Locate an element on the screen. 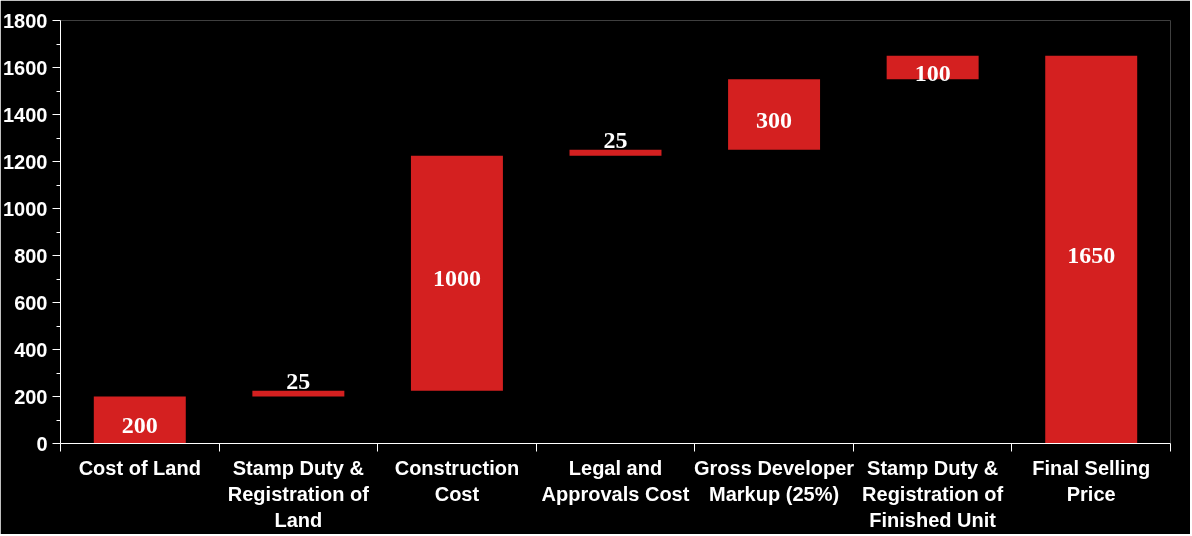 This screenshot has height=536, width=1192. y-tick-label: 400 is located at coordinates (31, 349).